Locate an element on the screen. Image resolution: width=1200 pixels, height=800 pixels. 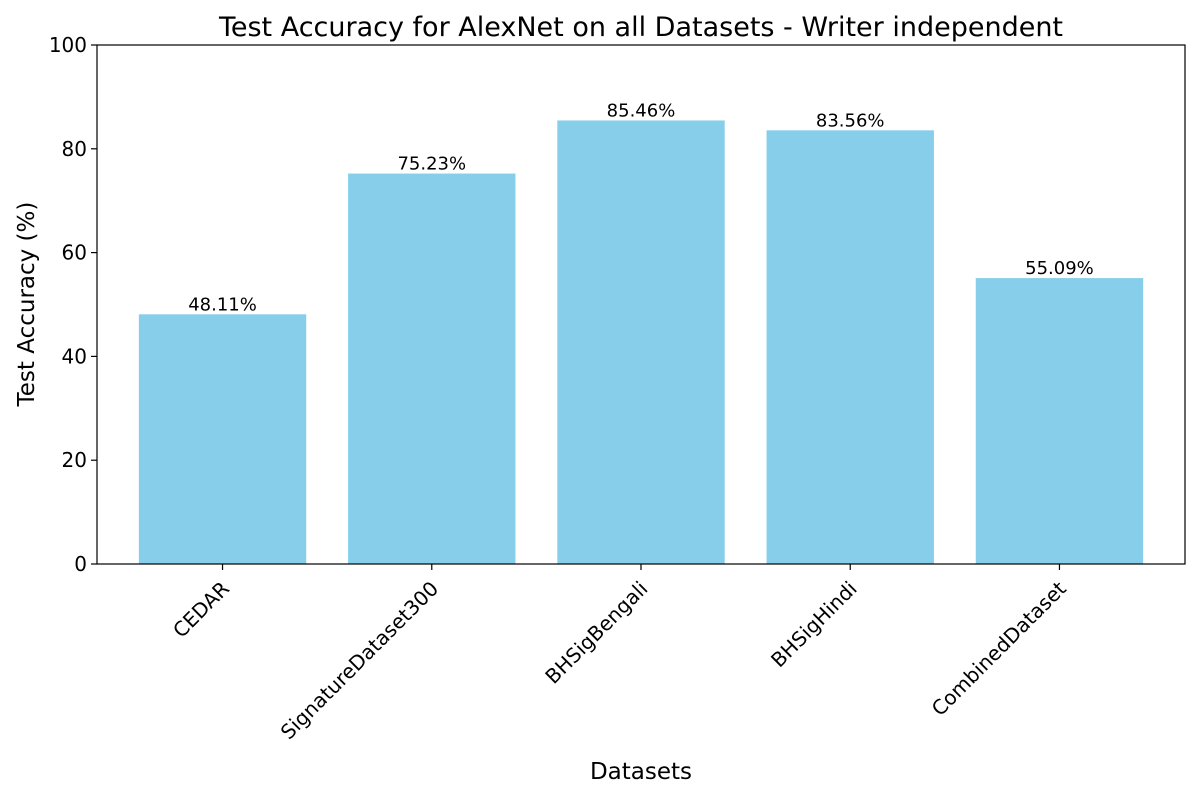
bar-bhsighindi is located at coordinates (850, 347).